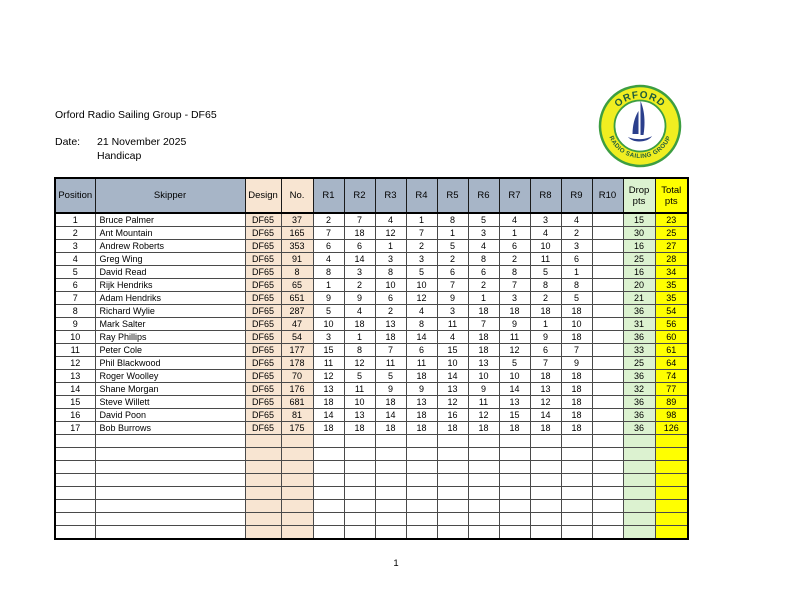  I want to click on cell-no, so click(297, 532).